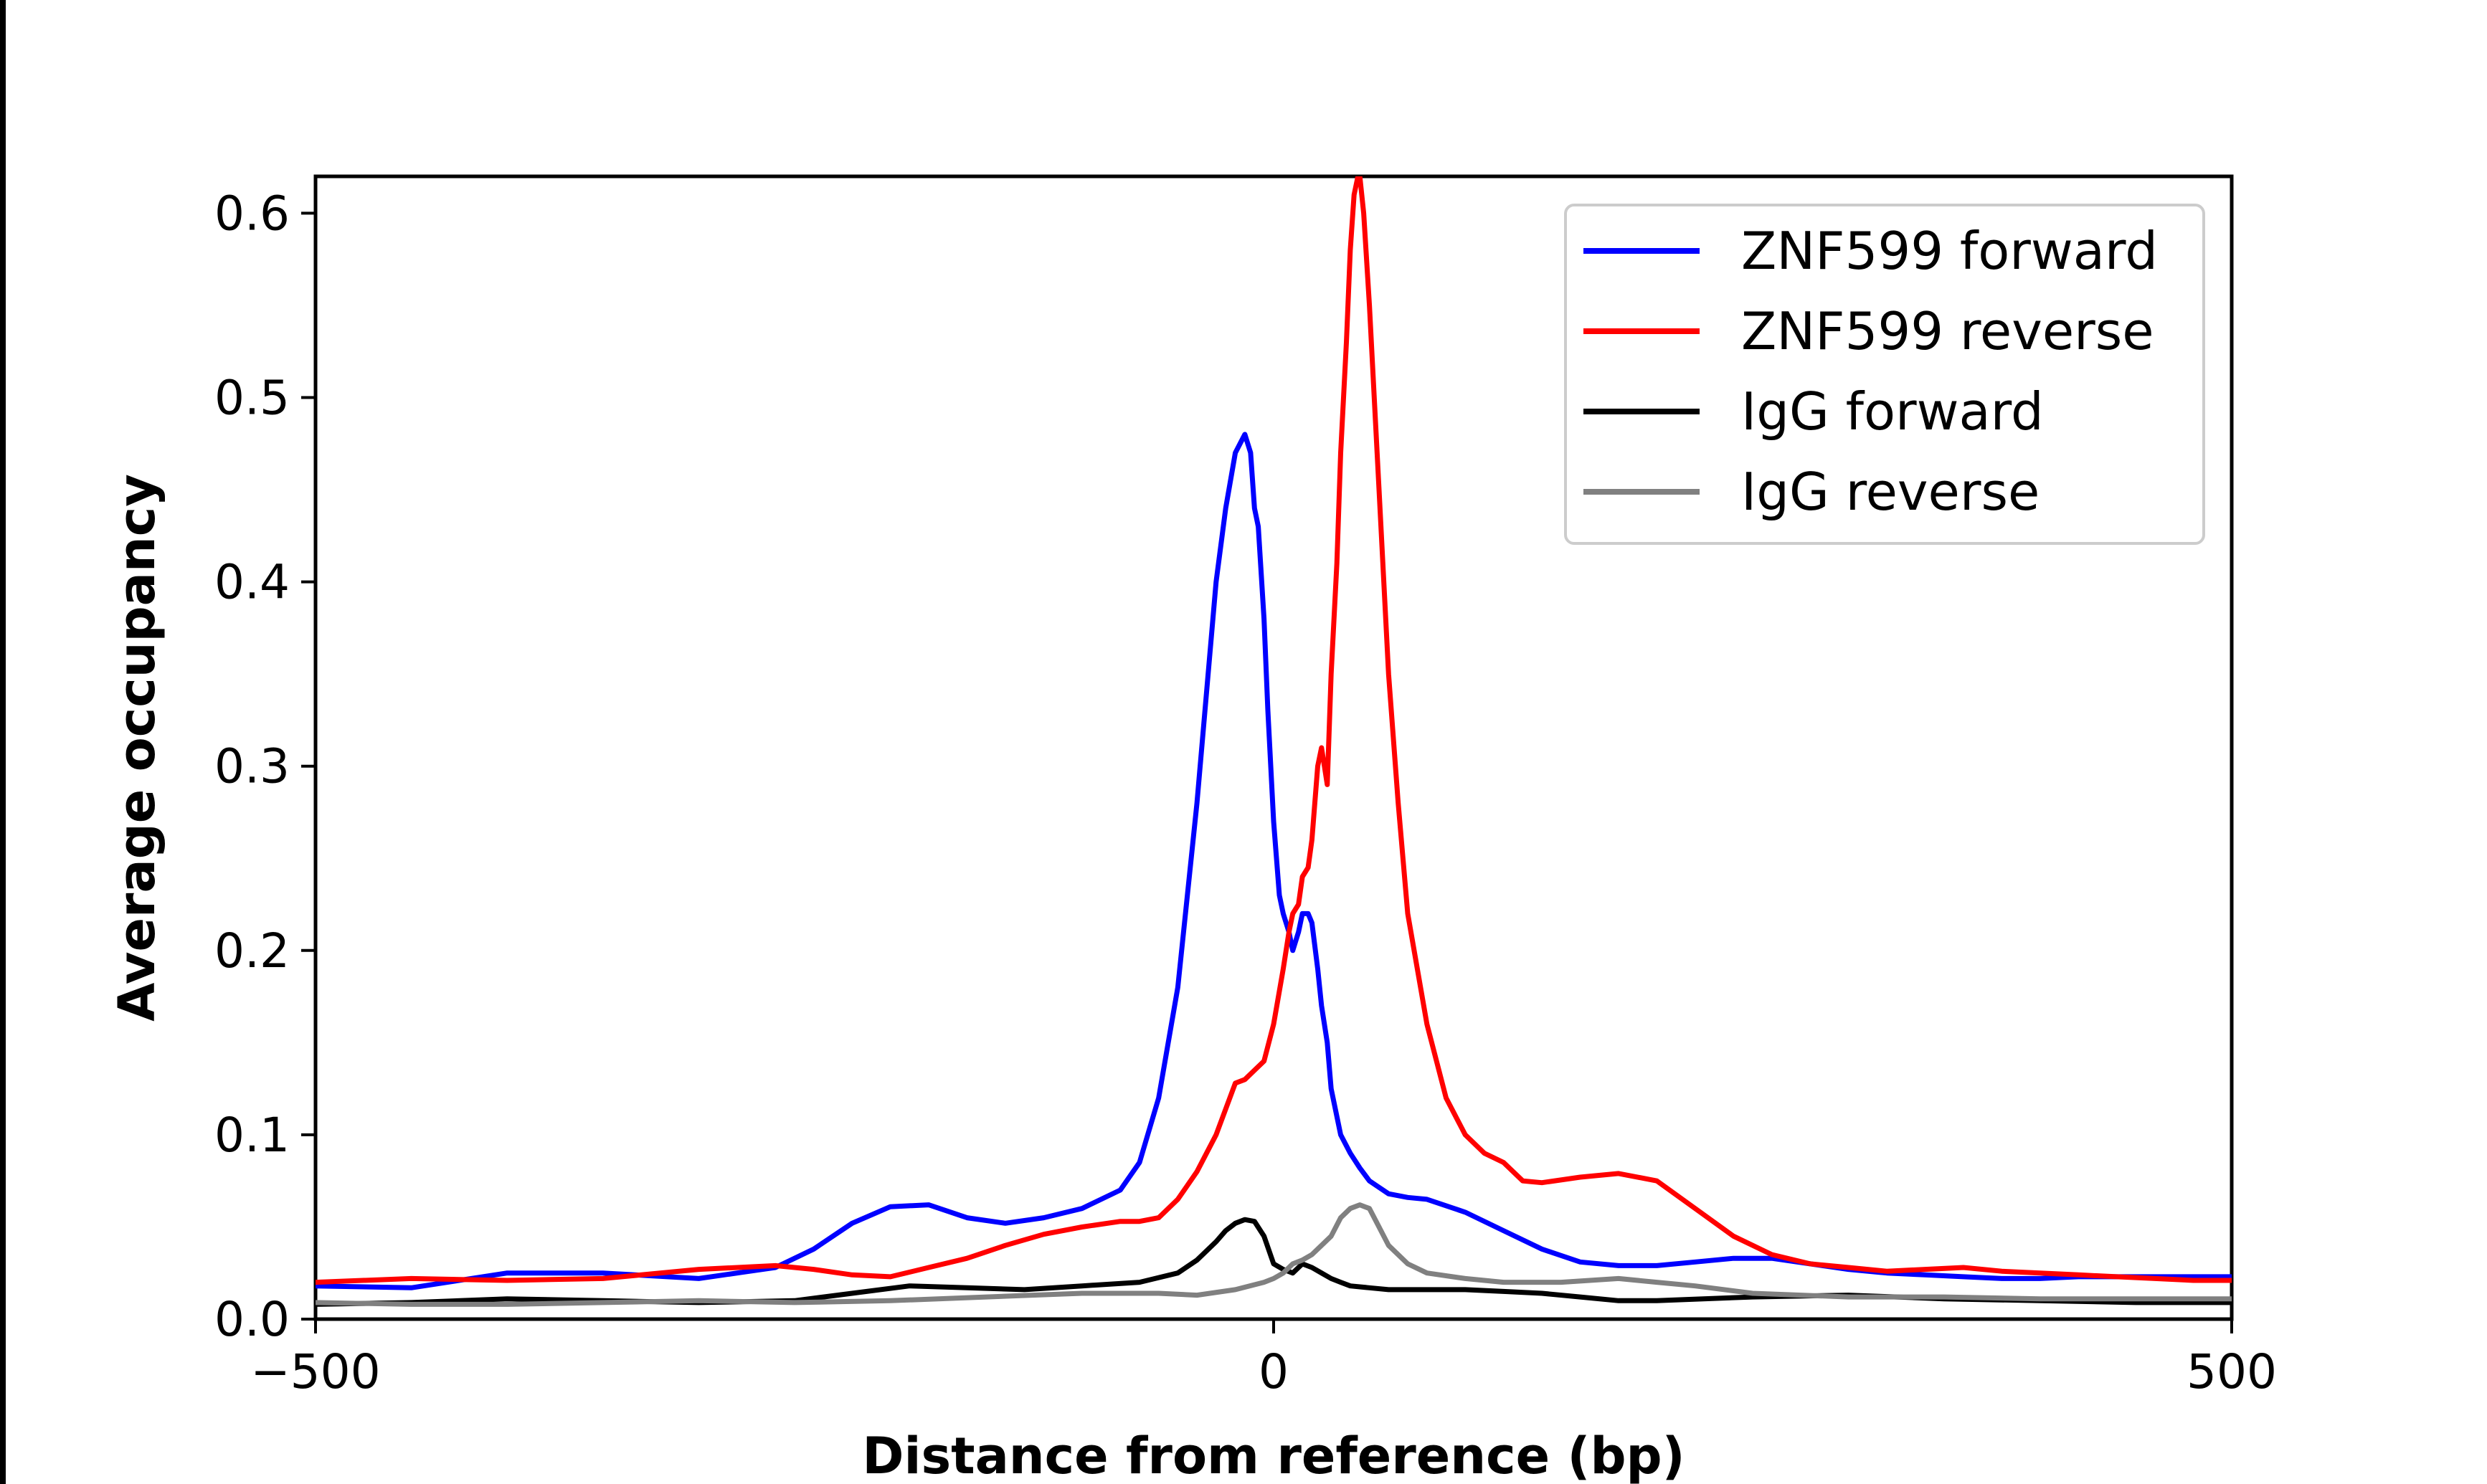 The height and width of the screenshot is (1484, 2487). What do you see at coordinates (3, 742) in the screenshot?
I see `figure-left-edge` at bounding box center [3, 742].